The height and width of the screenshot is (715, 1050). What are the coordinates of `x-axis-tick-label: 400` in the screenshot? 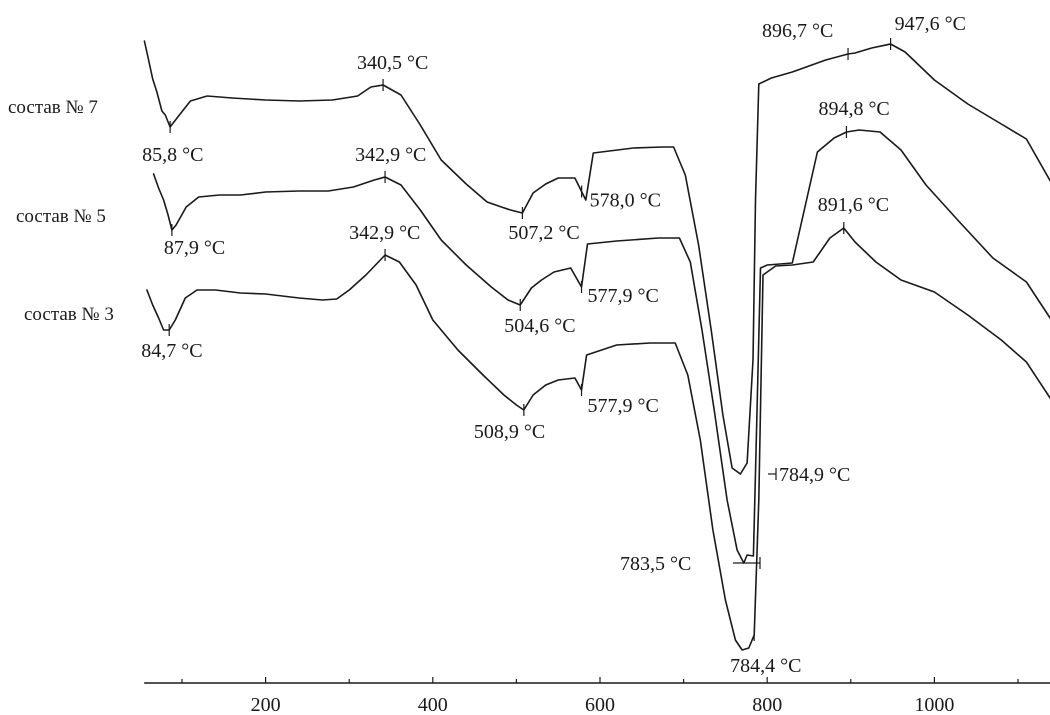 It's located at (433, 704).